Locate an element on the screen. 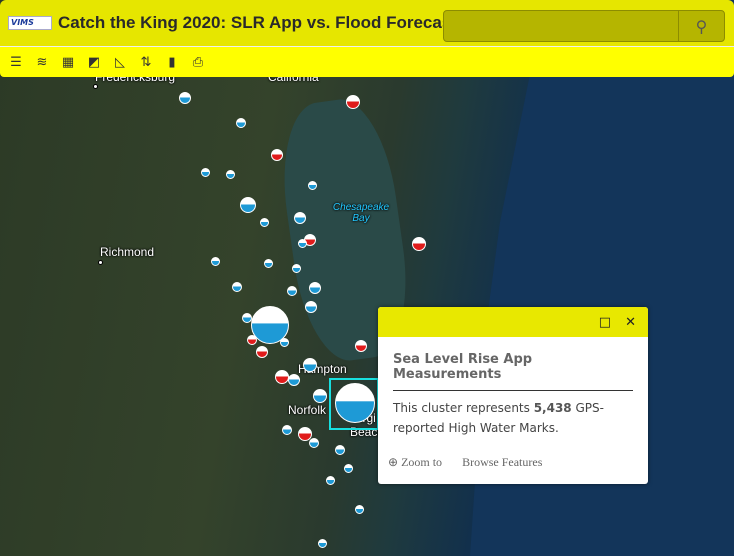 The height and width of the screenshot is (556, 734). zoom-to-label: Zoom to is located at coordinates (422, 462).